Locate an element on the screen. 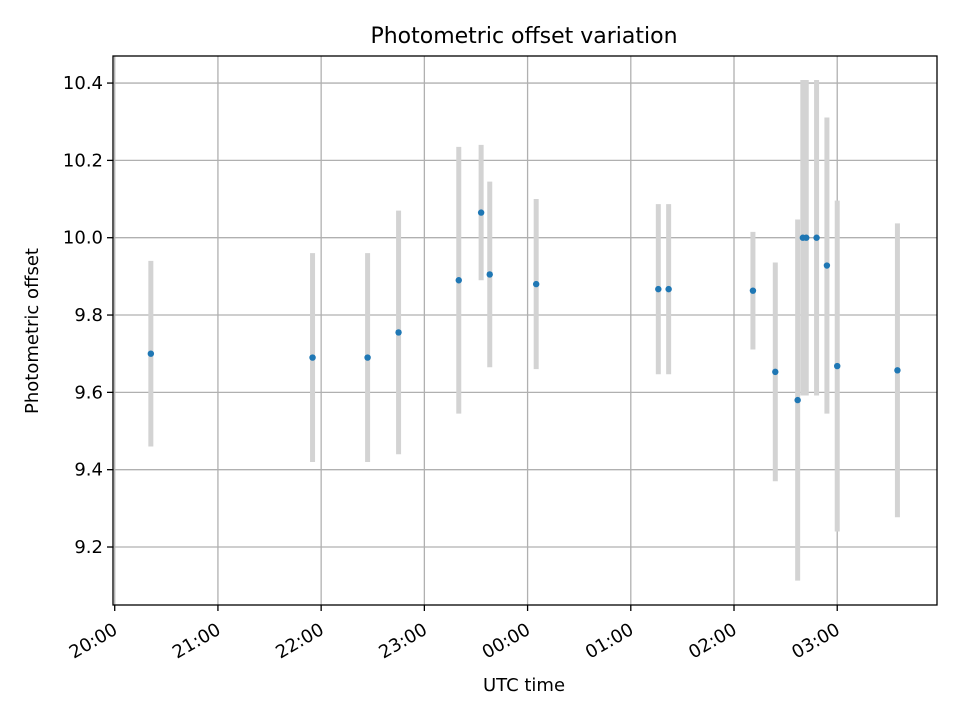  y-axis-ticks: 9.2 9.4 9.6 9.8 10.0 10.2 10.4 is located at coordinates (88, 315).